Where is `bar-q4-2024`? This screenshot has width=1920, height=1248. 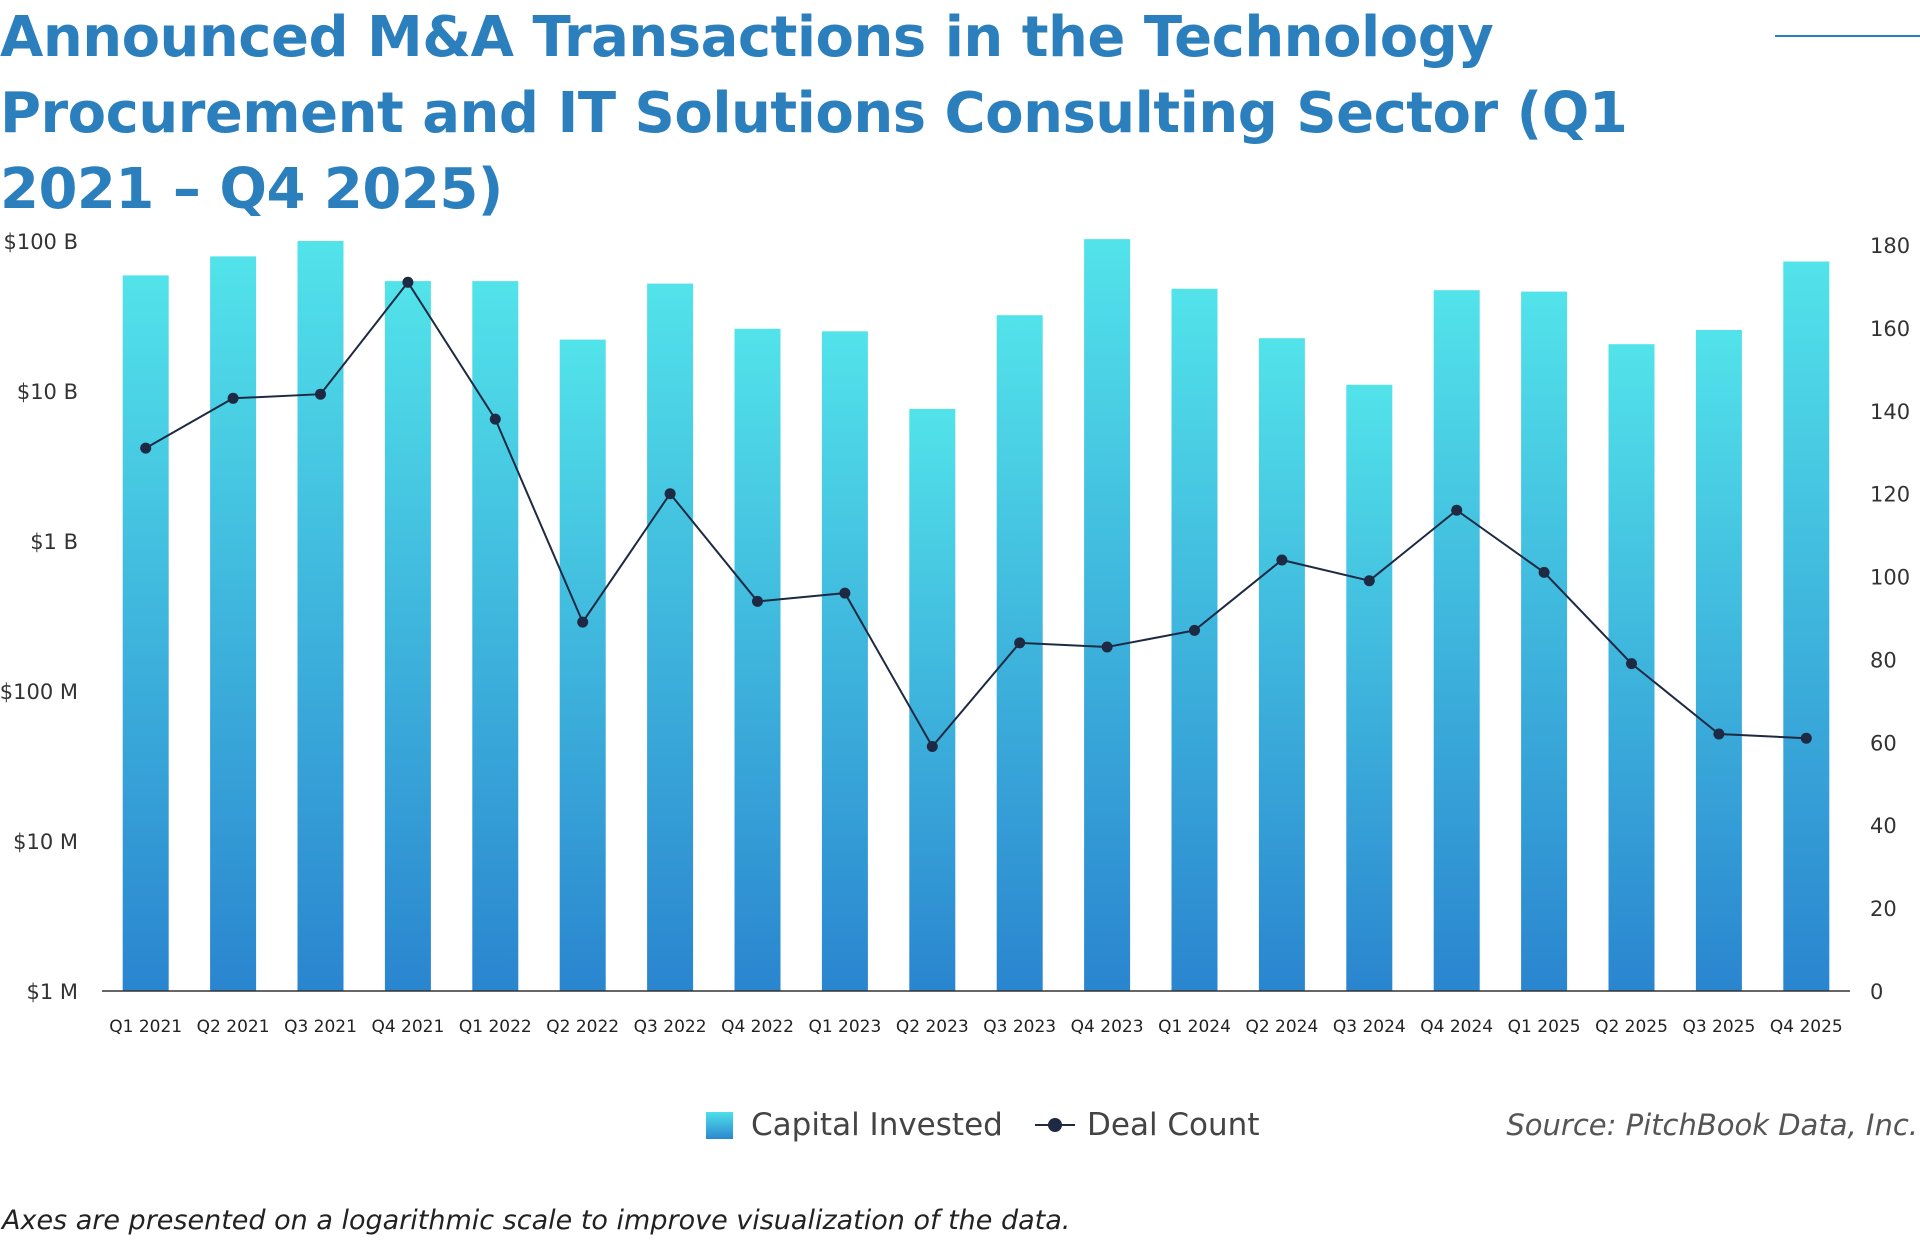
bar-q4-2024 is located at coordinates (1456, 640).